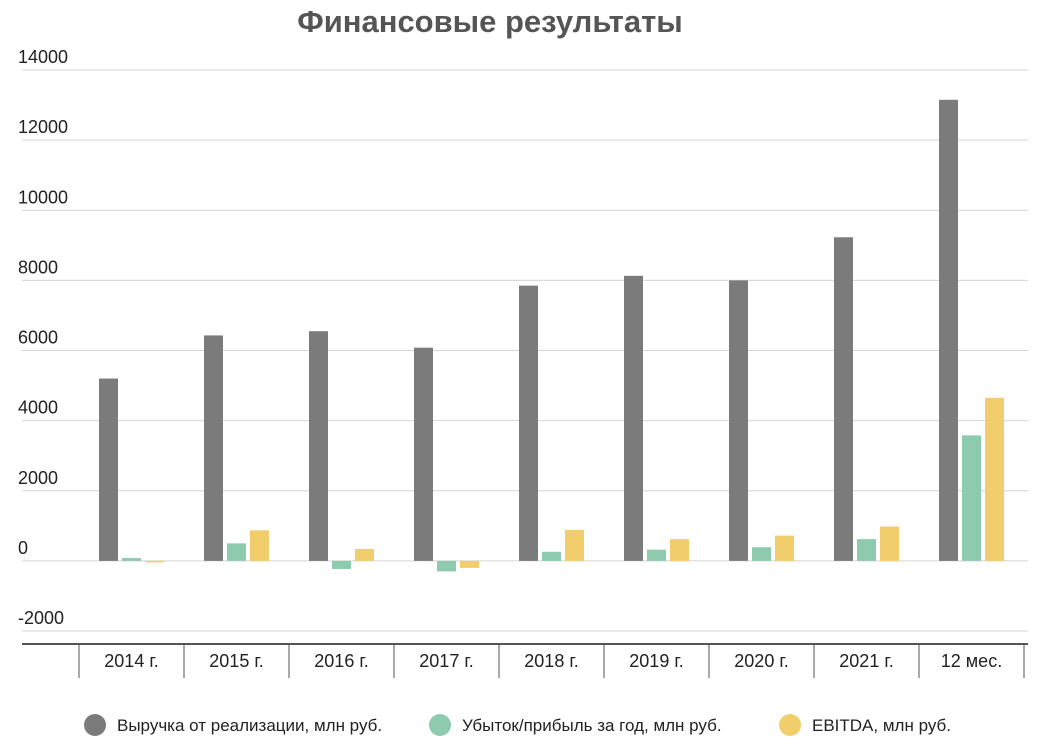 This screenshot has width=1044, height=748. I want to click on y-tick-label: 14000, so click(43, 57).